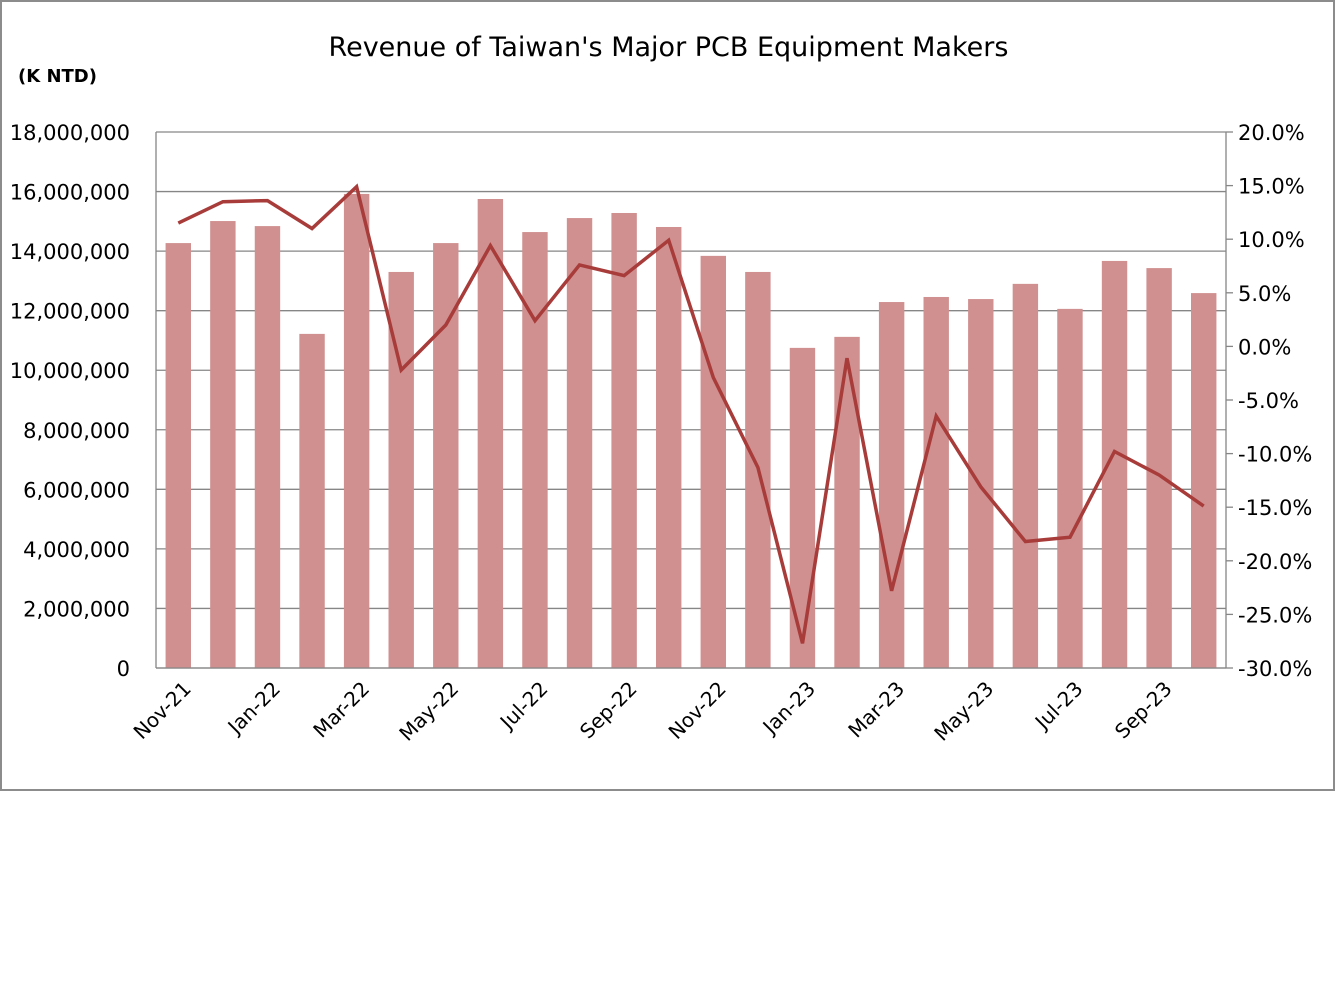 Image resolution: width=1337 pixels, height=1002 pixels. What do you see at coordinates (608, 710) in the screenshot?
I see `x-tick-label: Sep-22` at bounding box center [608, 710].